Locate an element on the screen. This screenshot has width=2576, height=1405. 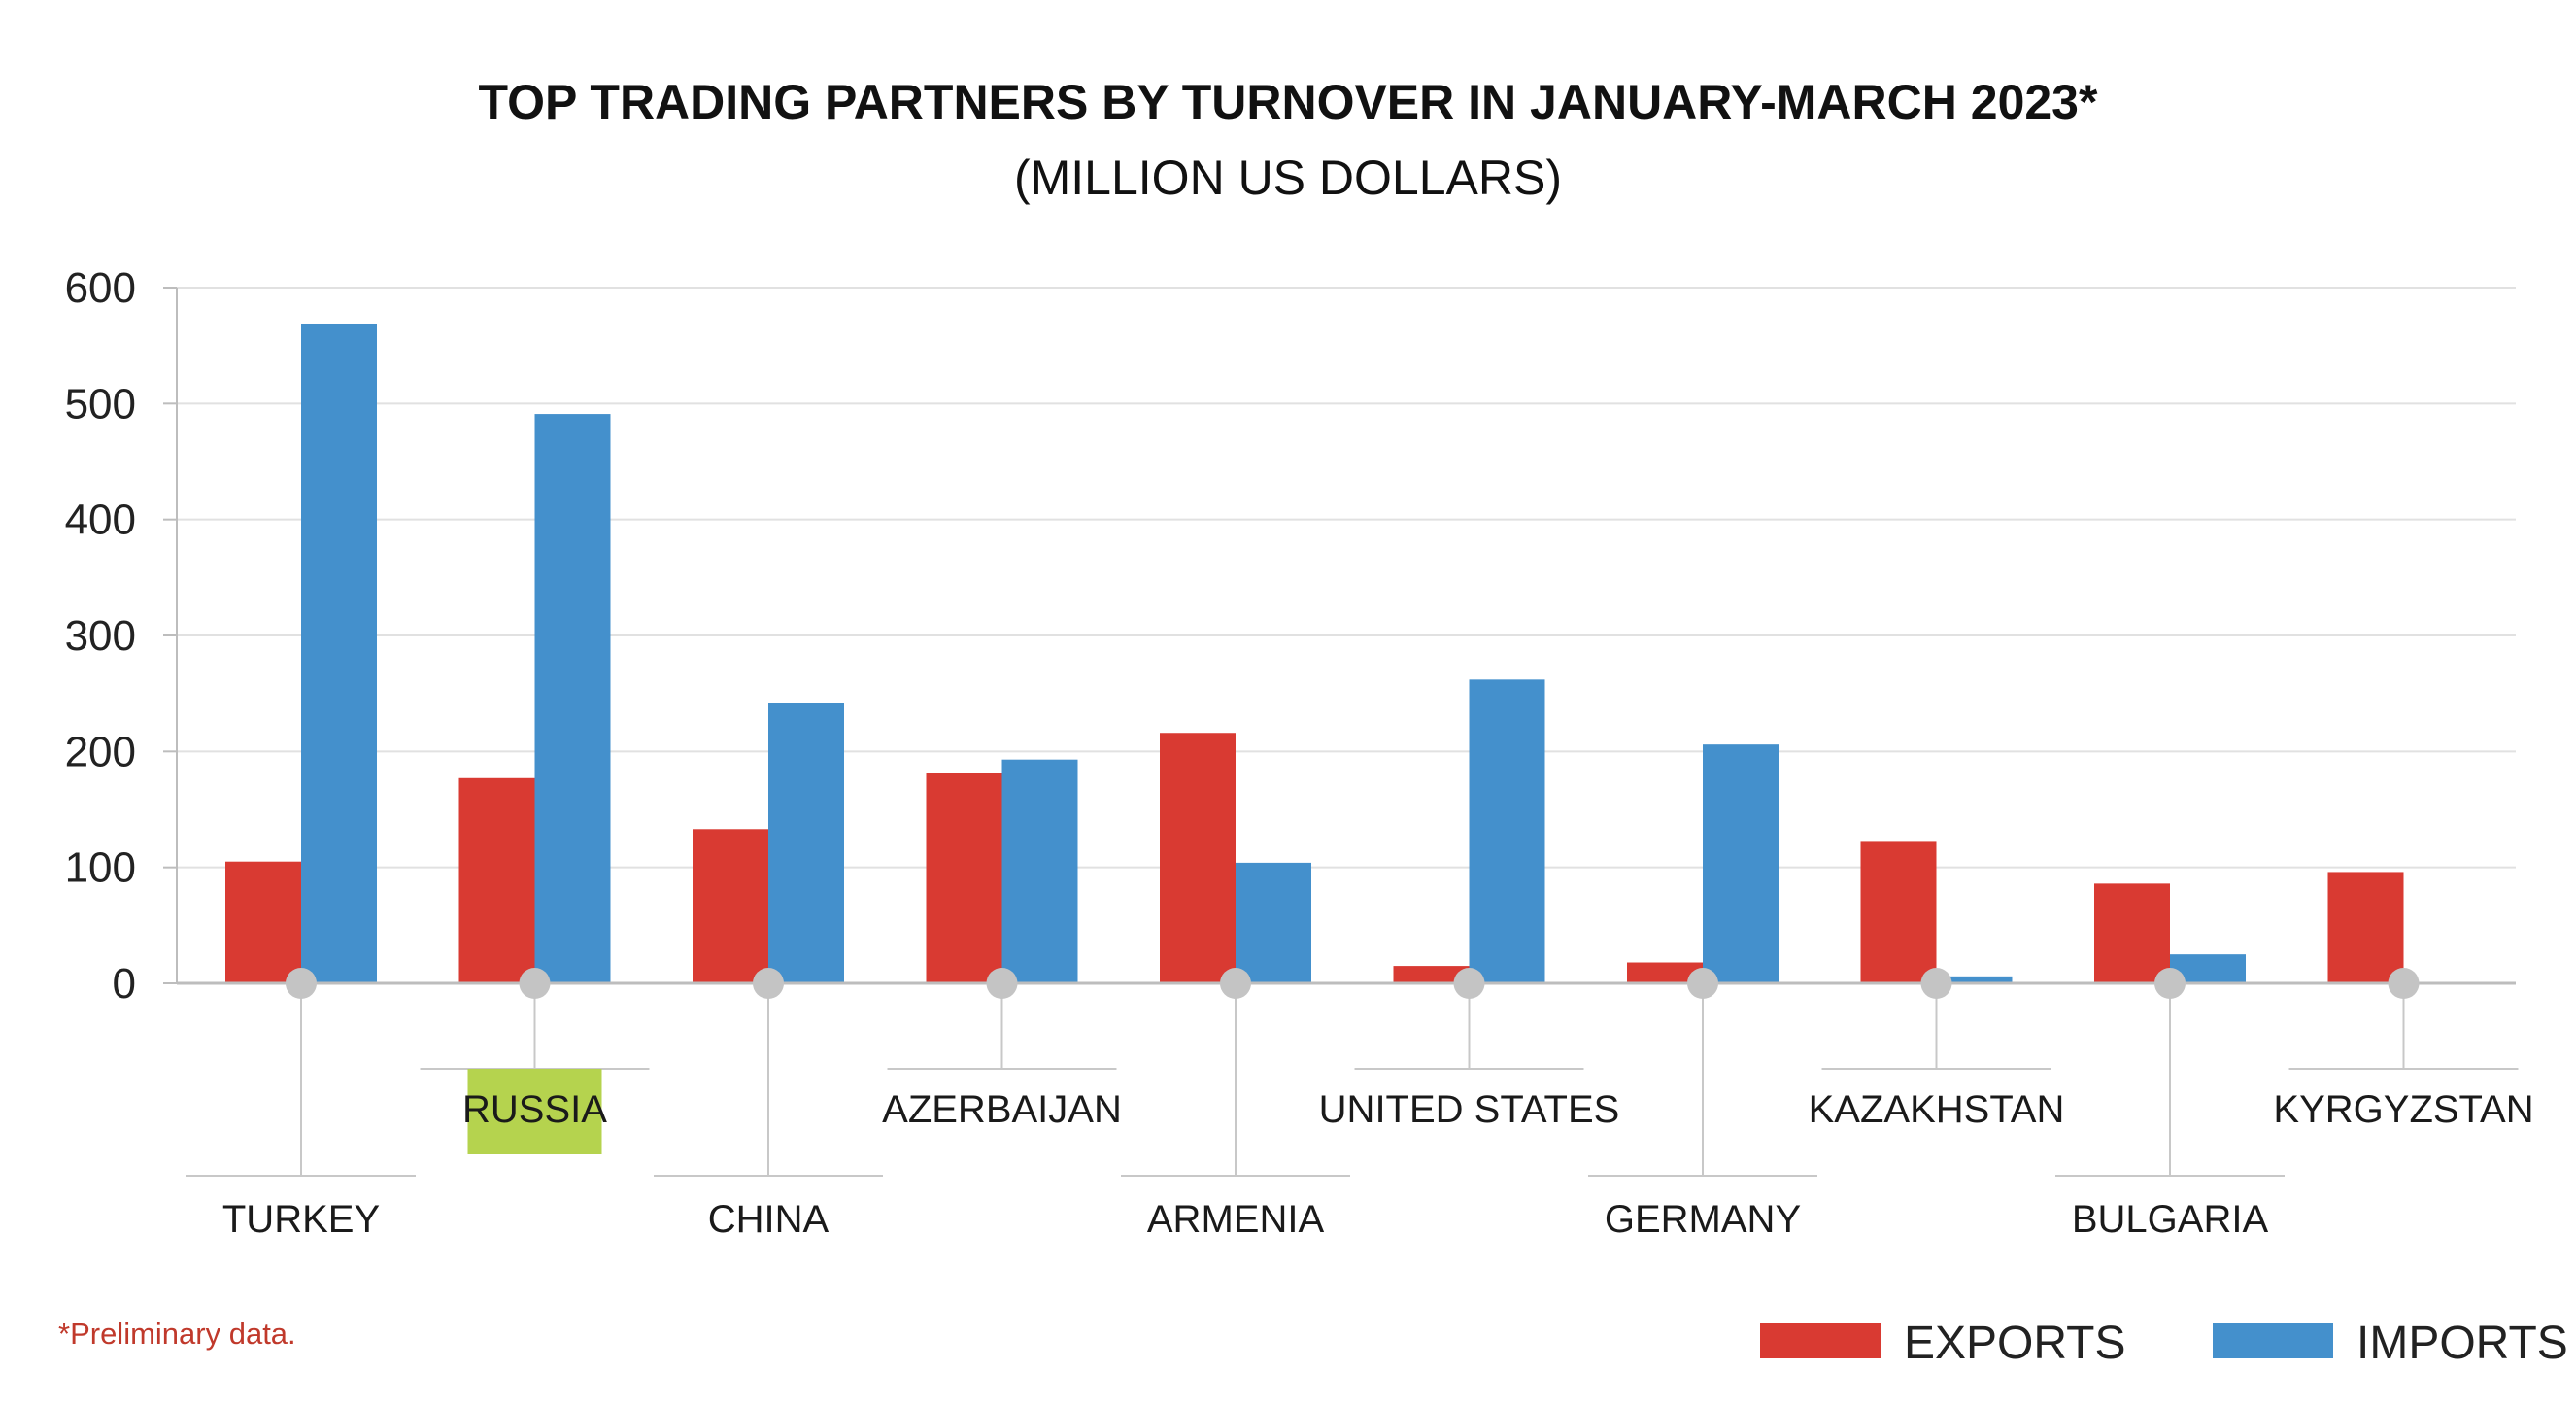
y-tick-label: 400 is located at coordinates (100, 520).